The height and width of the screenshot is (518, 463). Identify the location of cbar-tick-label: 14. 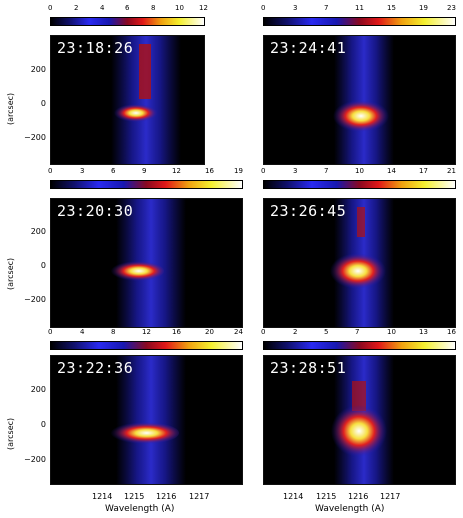
(391, 171).